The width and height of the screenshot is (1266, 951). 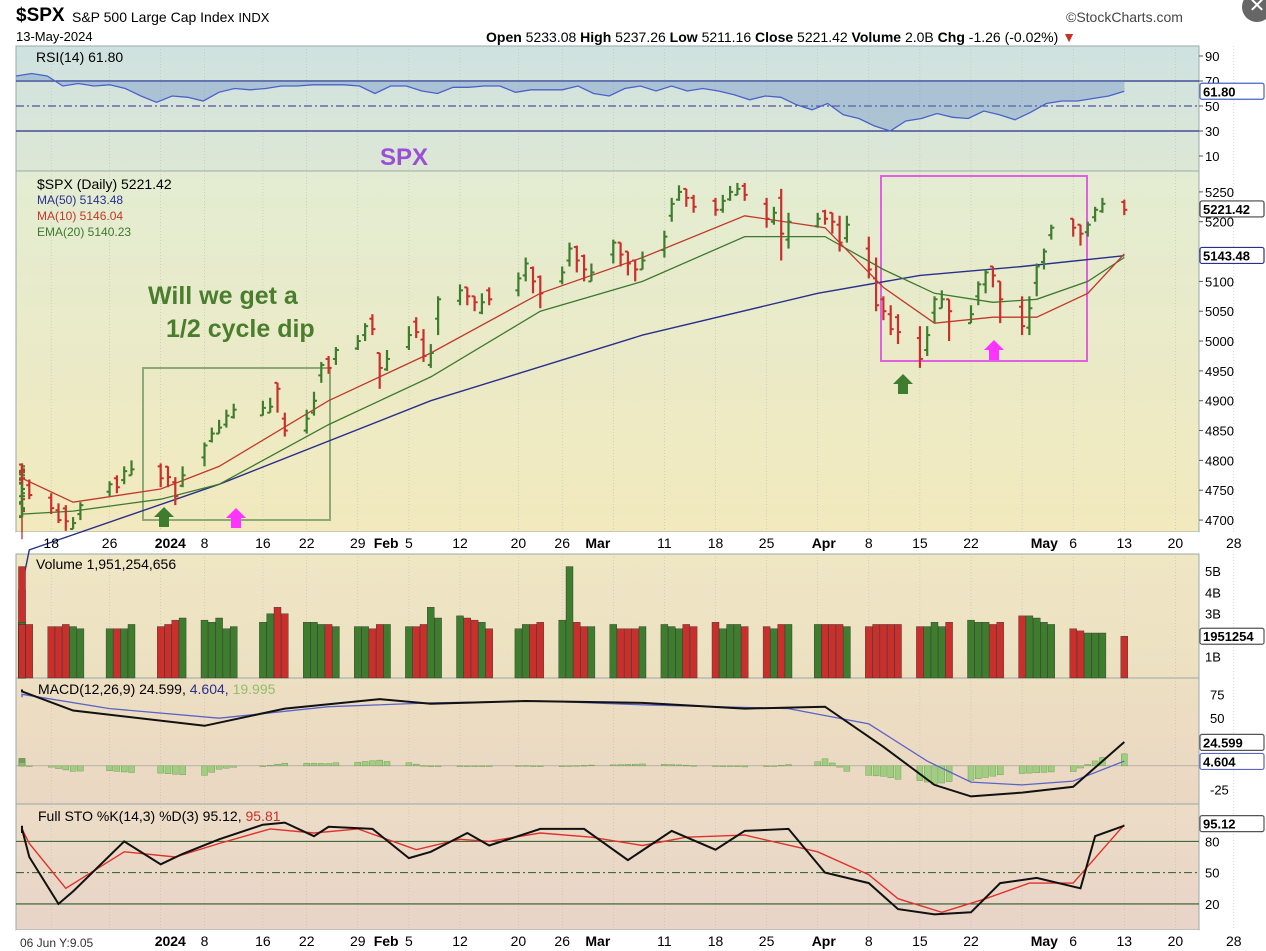 What do you see at coordinates (903, 384) in the screenshot?
I see `green-arrow-apr` at bounding box center [903, 384].